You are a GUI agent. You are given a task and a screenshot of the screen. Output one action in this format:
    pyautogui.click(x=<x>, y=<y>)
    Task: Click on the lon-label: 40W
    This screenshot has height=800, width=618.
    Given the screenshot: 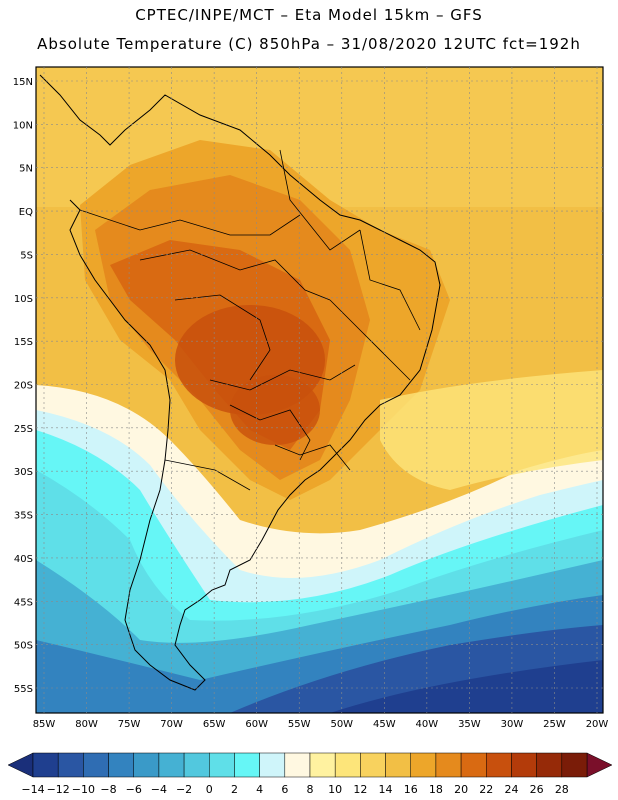 What is the action you would take?
    pyautogui.click(x=427, y=724)
    